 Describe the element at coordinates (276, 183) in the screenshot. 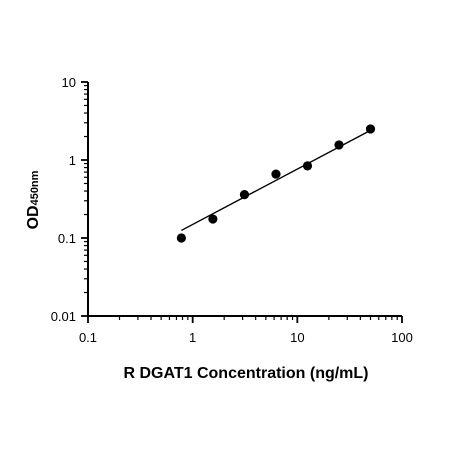

I see `data-points` at that location.